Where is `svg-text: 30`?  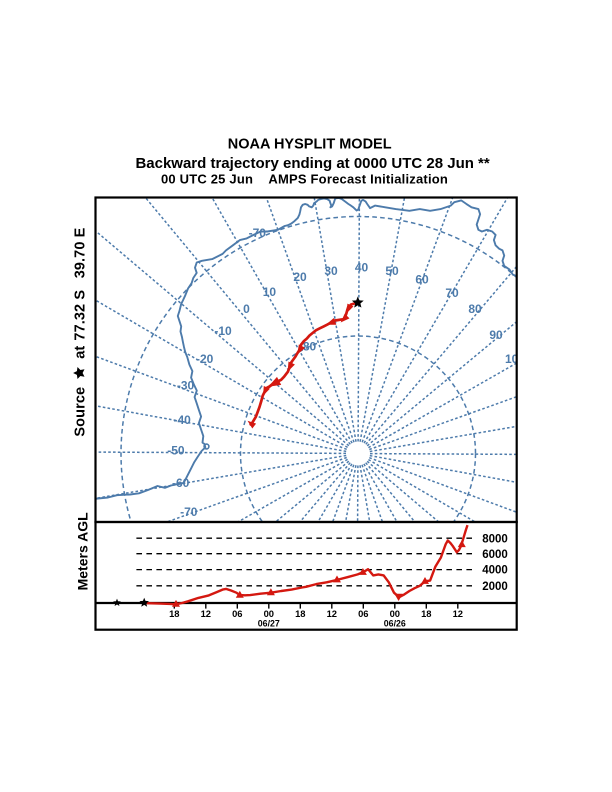
svg-text: 30 is located at coordinates (331, 271).